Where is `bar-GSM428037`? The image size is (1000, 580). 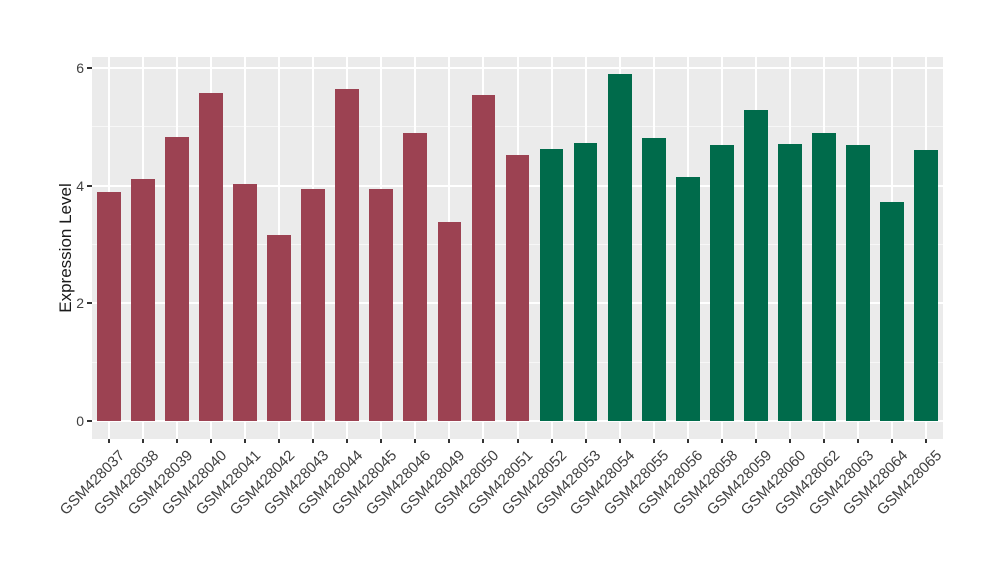 bar-GSM428037 is located at coordinates (109, 306).